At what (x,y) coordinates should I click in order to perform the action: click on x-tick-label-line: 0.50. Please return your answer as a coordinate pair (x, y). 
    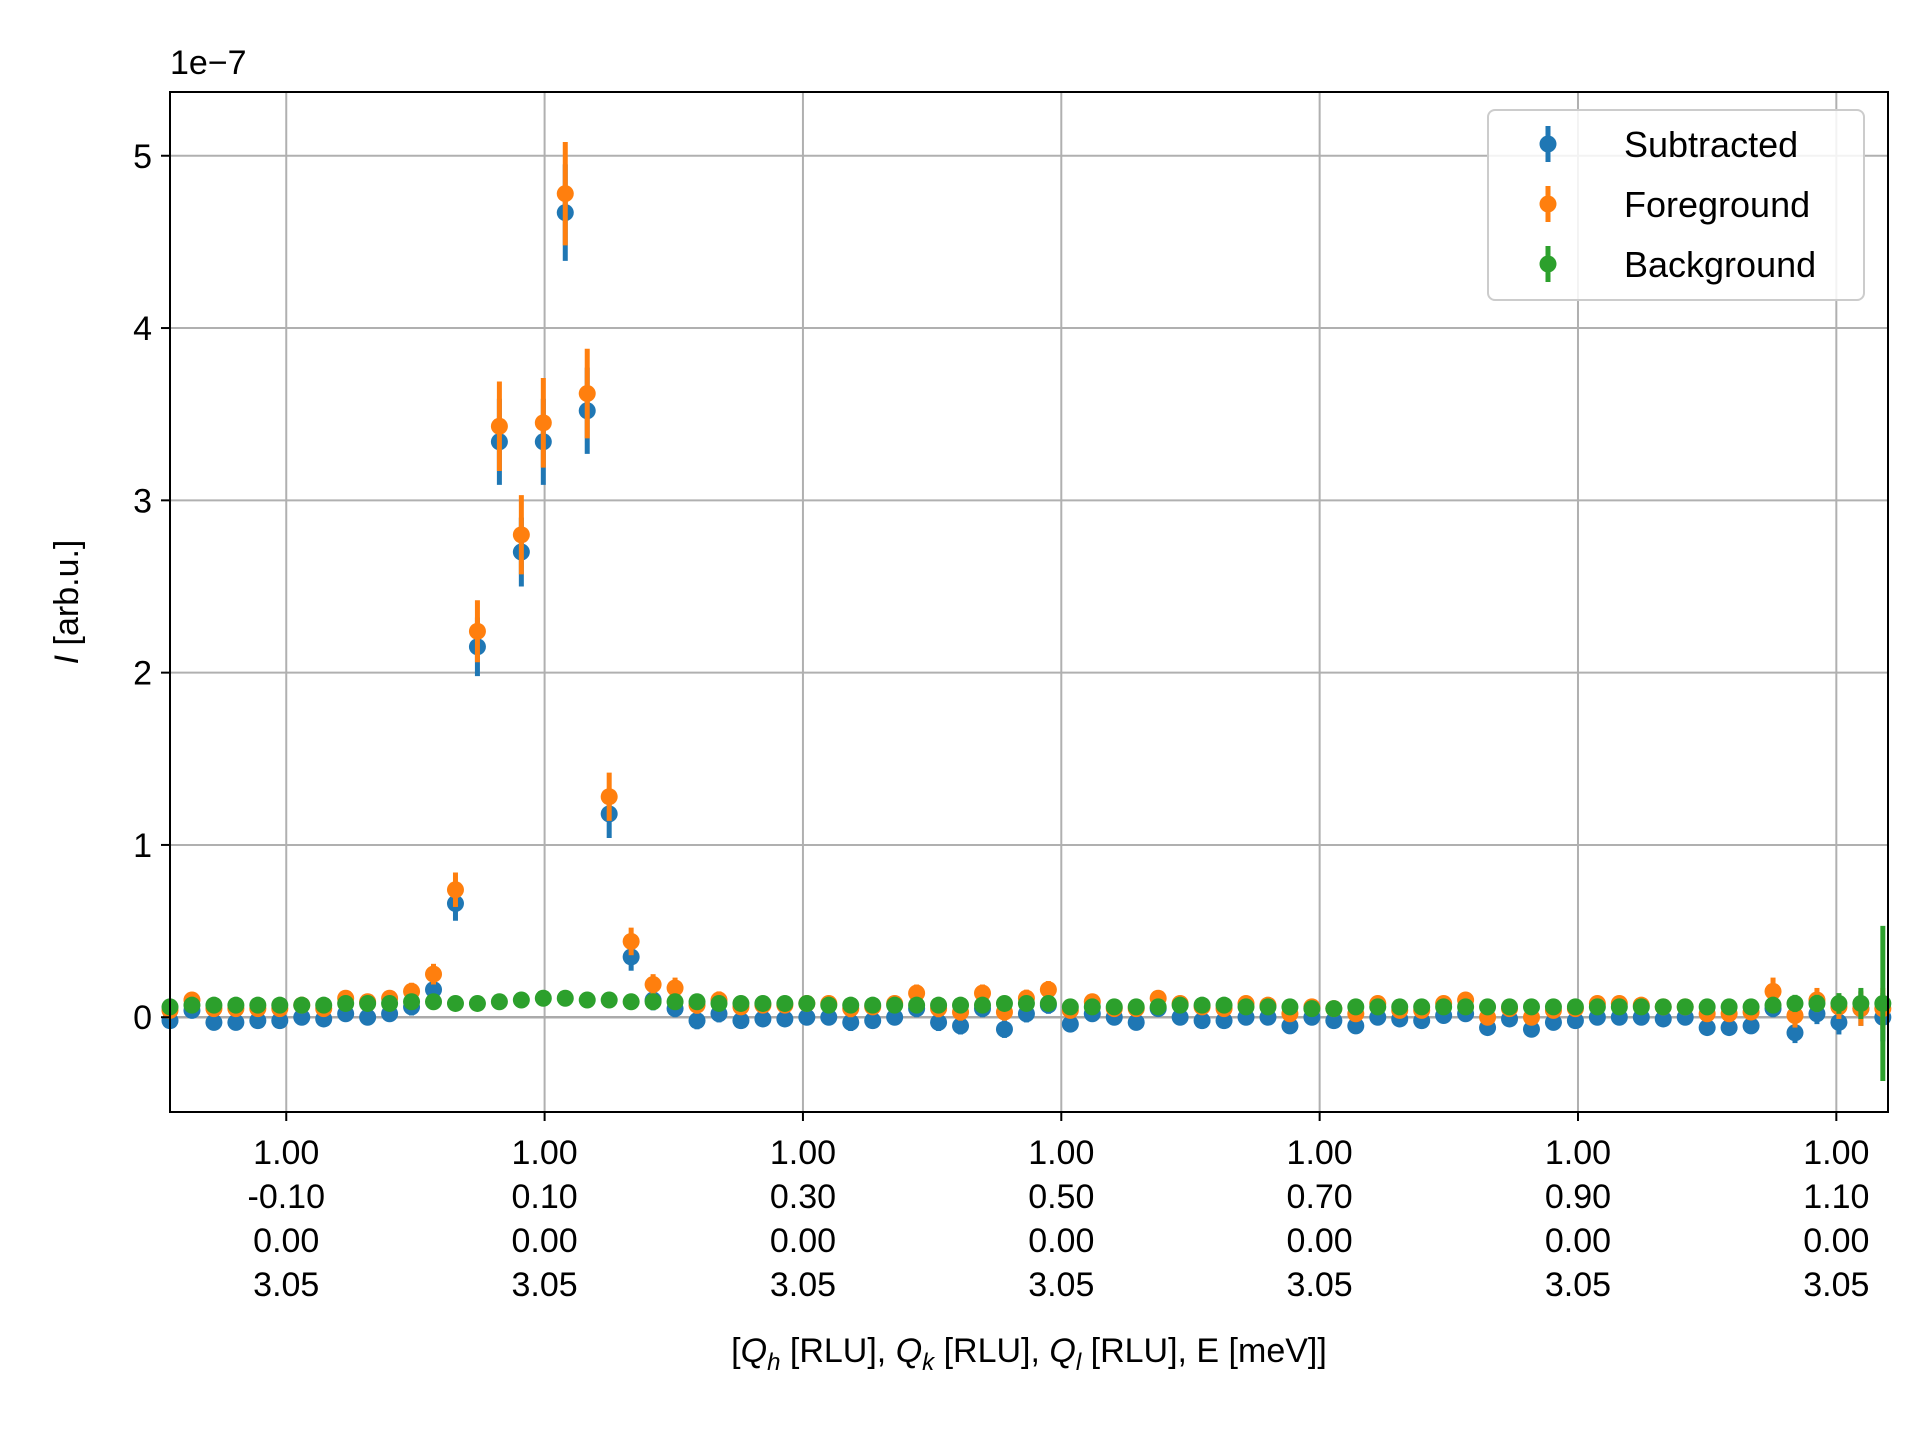
    Looking at the image, I should click on (1061, 1197).